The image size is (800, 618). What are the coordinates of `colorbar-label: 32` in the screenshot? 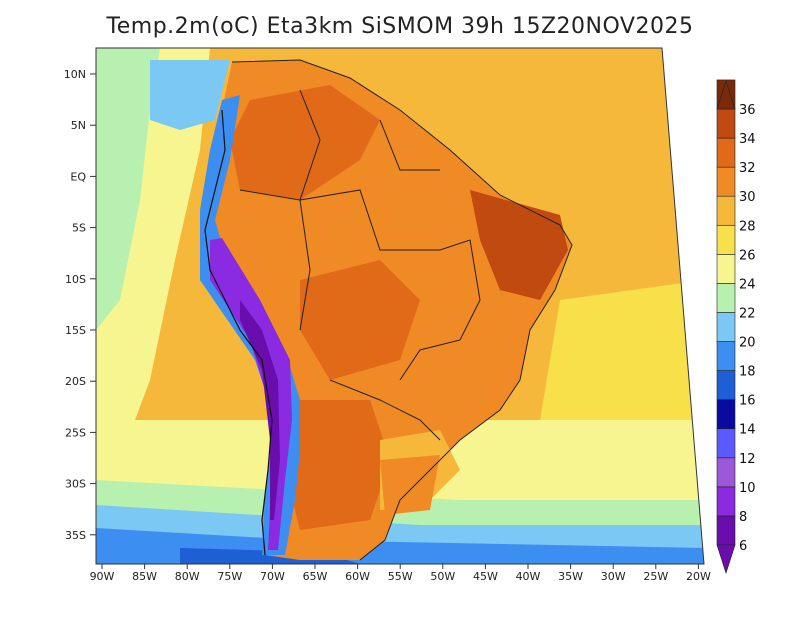 It's located at (747, 168).